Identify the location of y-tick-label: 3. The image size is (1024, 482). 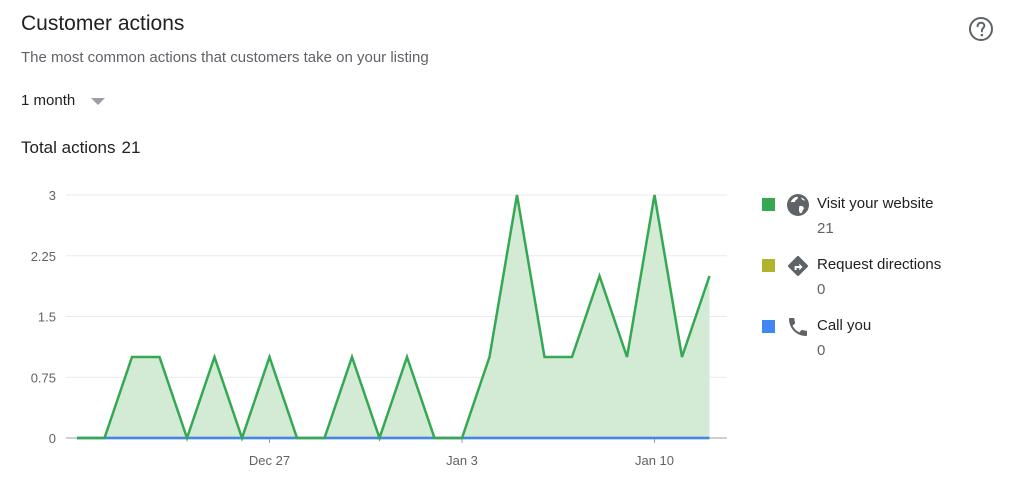
(52, 195).